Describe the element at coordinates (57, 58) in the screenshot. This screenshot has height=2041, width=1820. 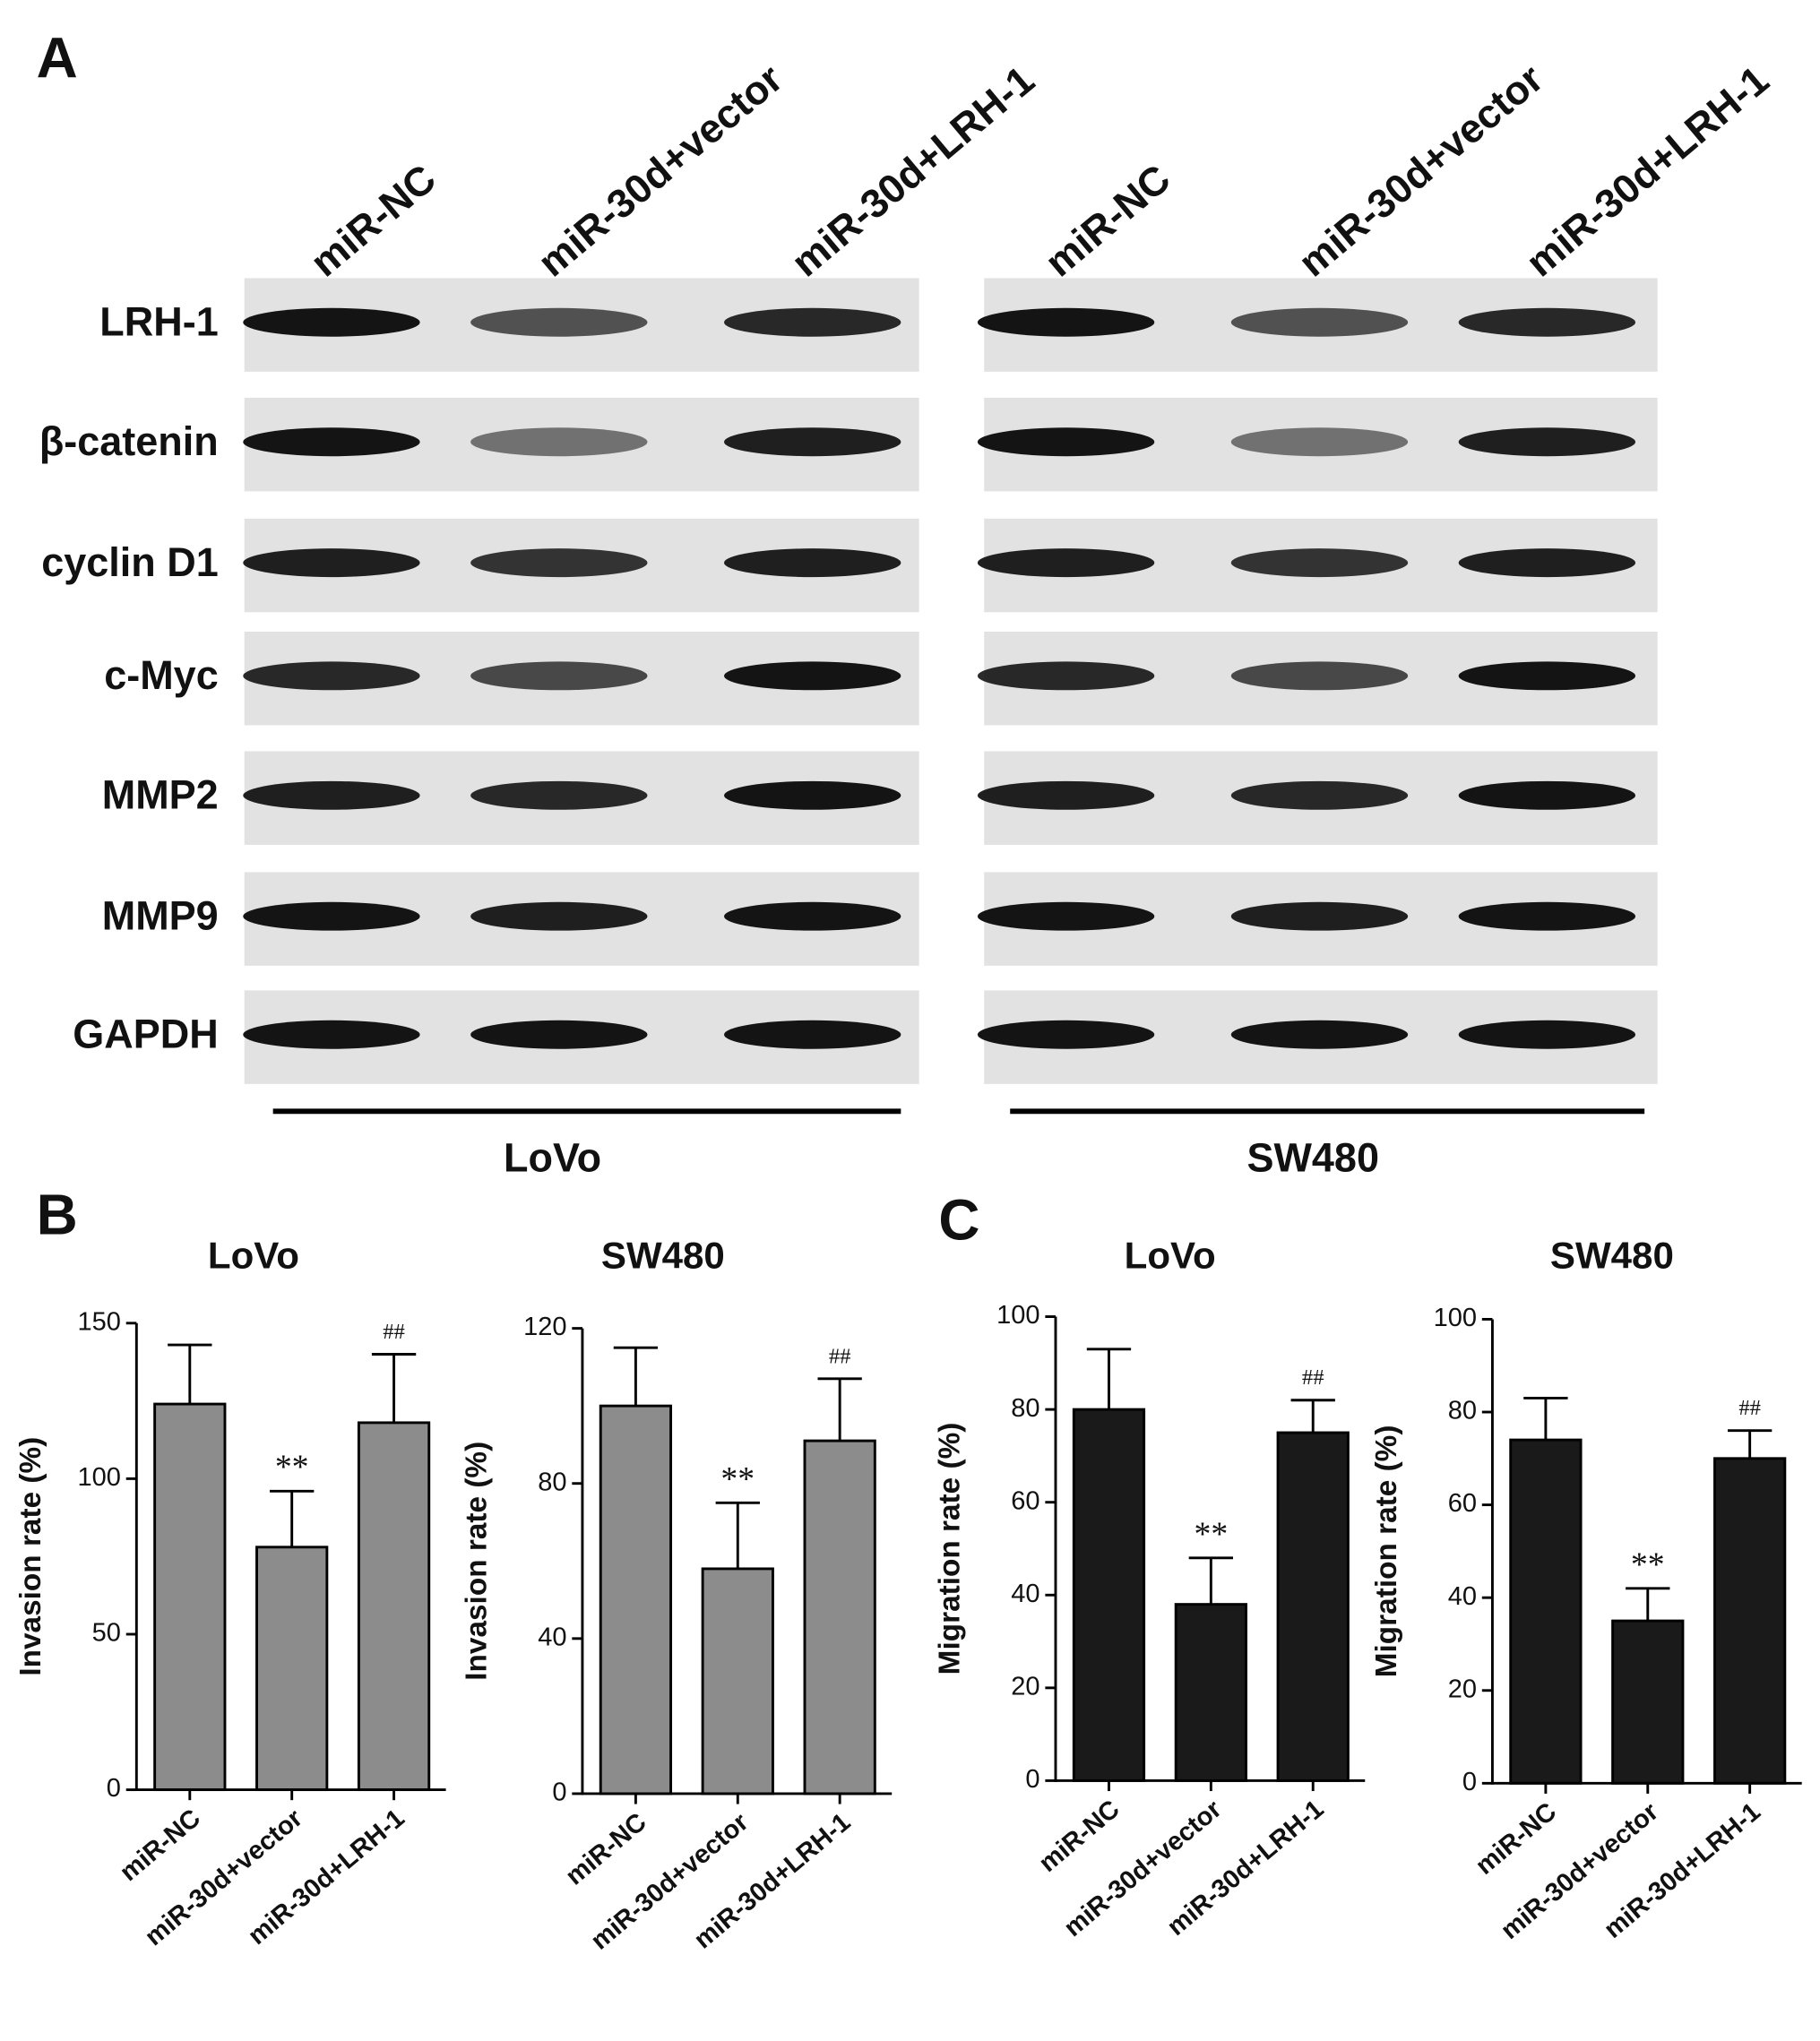
I see `panel-label: A` at that location.